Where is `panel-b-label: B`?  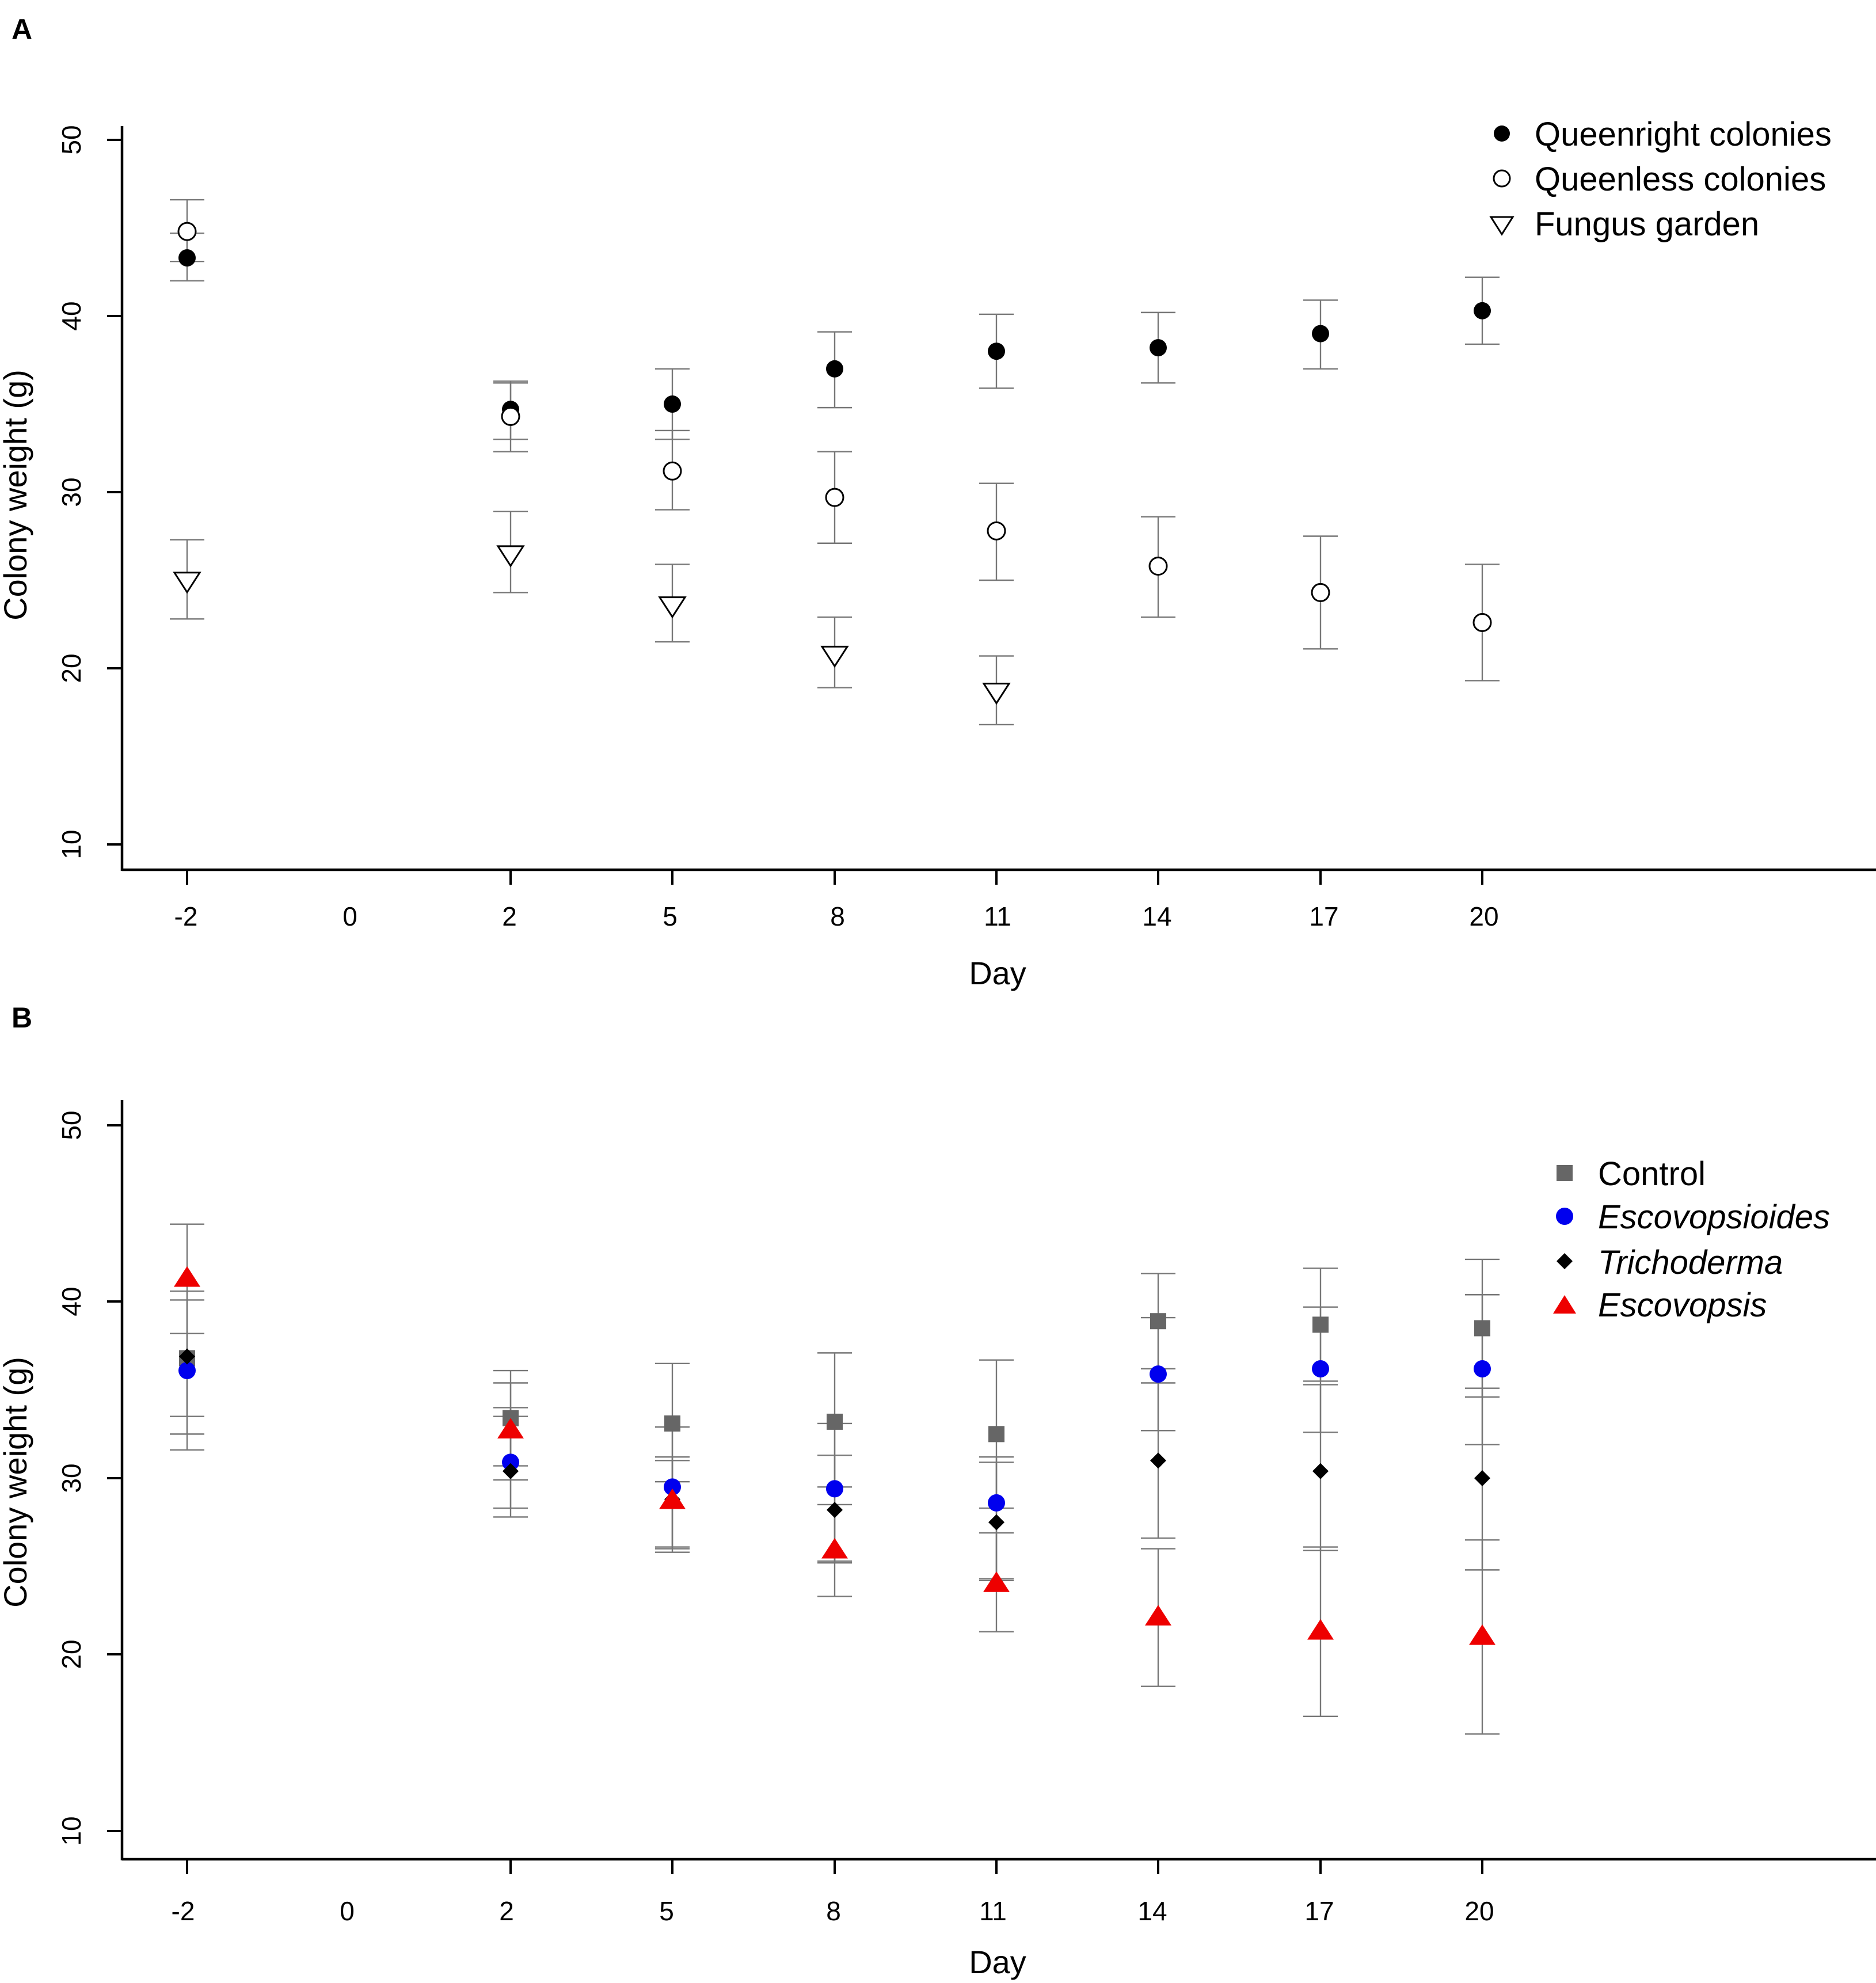
panel-b-label: B is located at coordinates (22, 1018).